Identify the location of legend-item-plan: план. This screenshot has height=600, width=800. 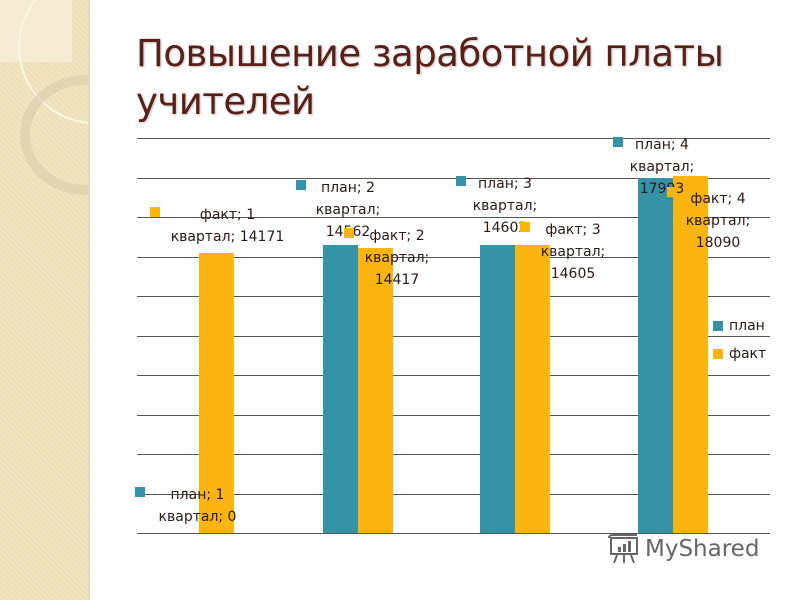
(739, 326).